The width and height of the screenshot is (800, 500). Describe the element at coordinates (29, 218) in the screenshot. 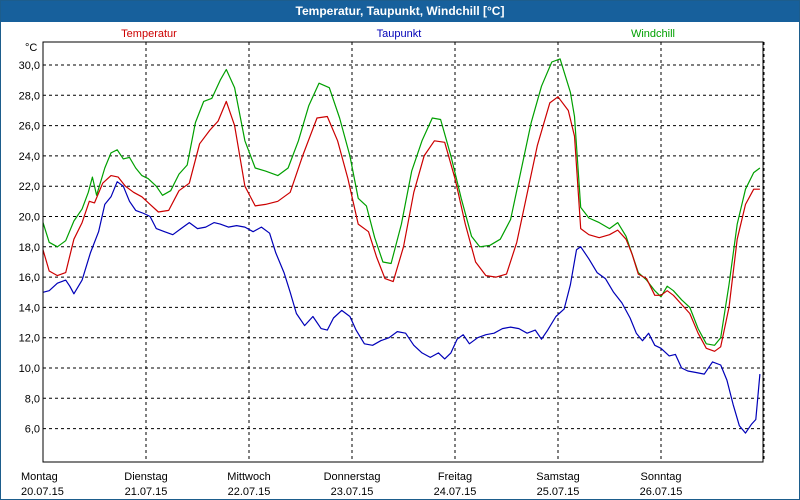

I see `y-tick-label: 20,0` at that location.